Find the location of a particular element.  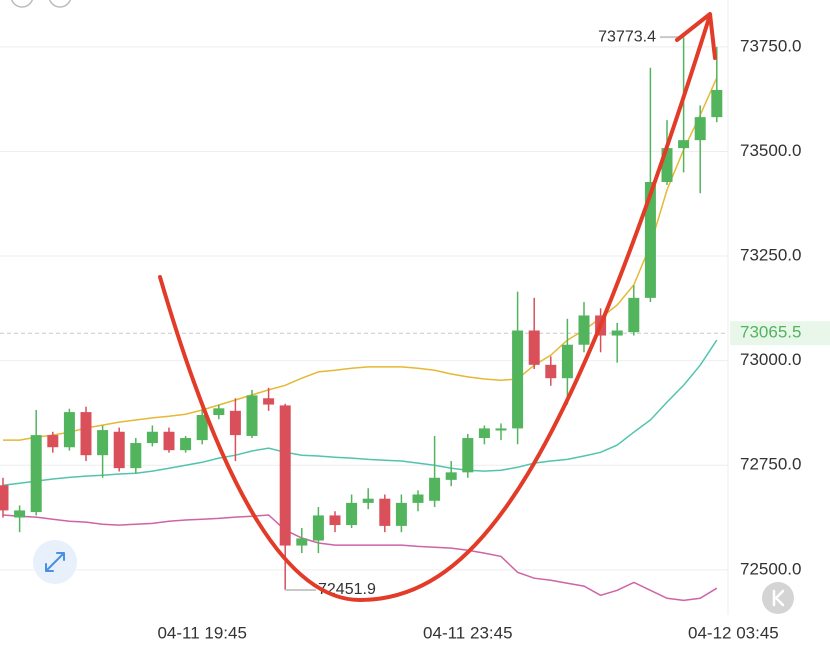

expand-button is located at coordinates (55, 562).